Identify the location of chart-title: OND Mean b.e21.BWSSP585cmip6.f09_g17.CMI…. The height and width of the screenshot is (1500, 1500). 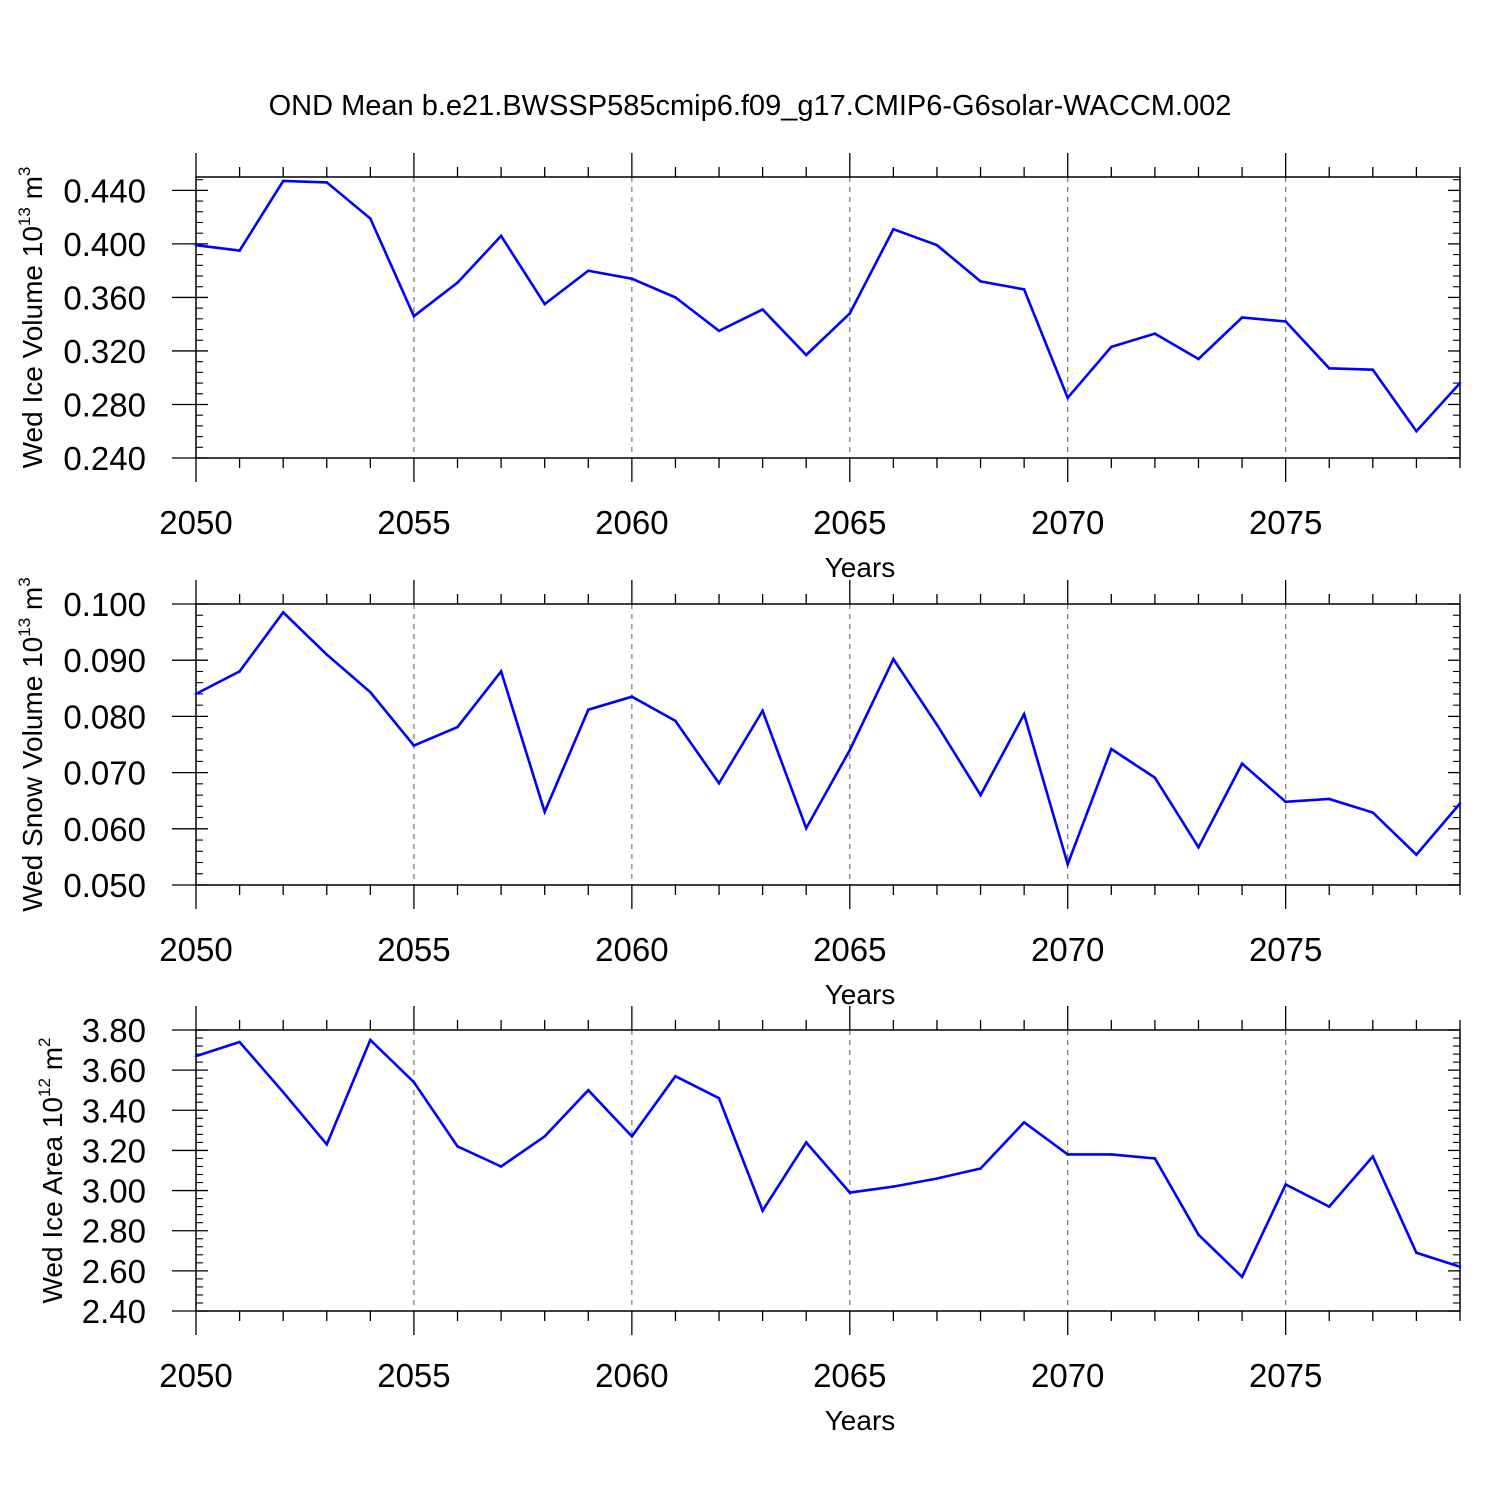
(750, 106).